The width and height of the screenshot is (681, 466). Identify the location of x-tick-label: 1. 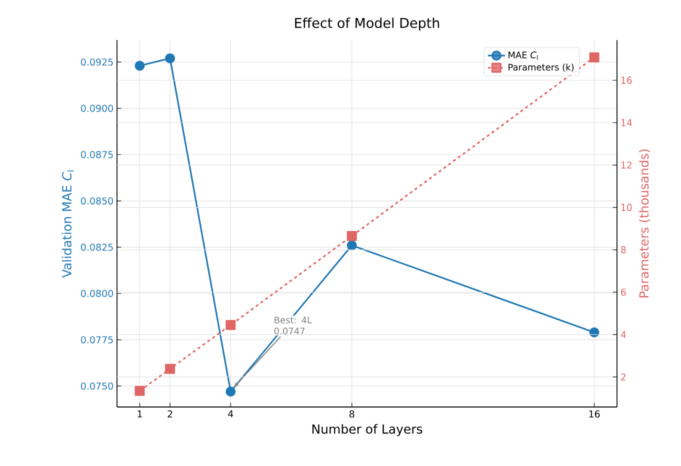
(140, 414).